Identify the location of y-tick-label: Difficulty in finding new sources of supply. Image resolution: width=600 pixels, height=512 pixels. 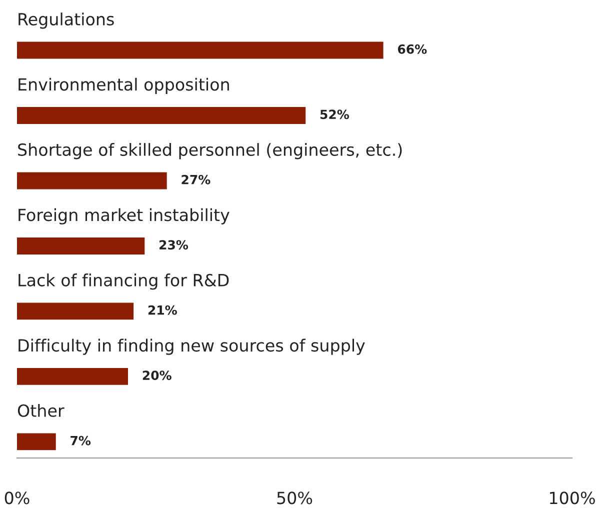
(191, 346).